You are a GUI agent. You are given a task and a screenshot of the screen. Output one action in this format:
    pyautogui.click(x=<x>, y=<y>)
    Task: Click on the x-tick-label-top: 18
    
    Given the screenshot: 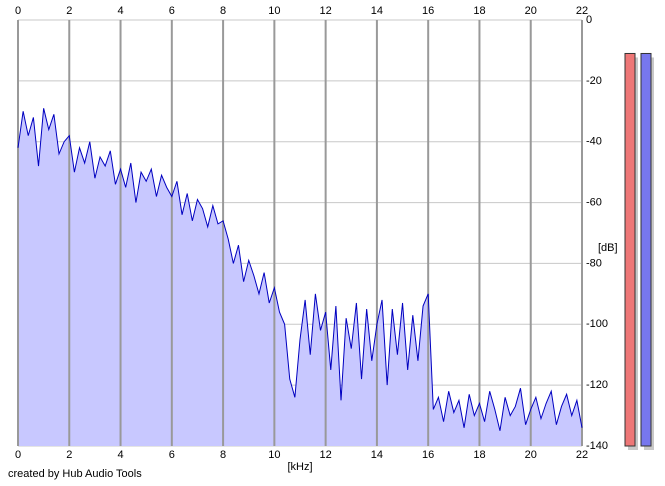 What is the action you would take?
    pyautogui.click(x=479, y=11)
    